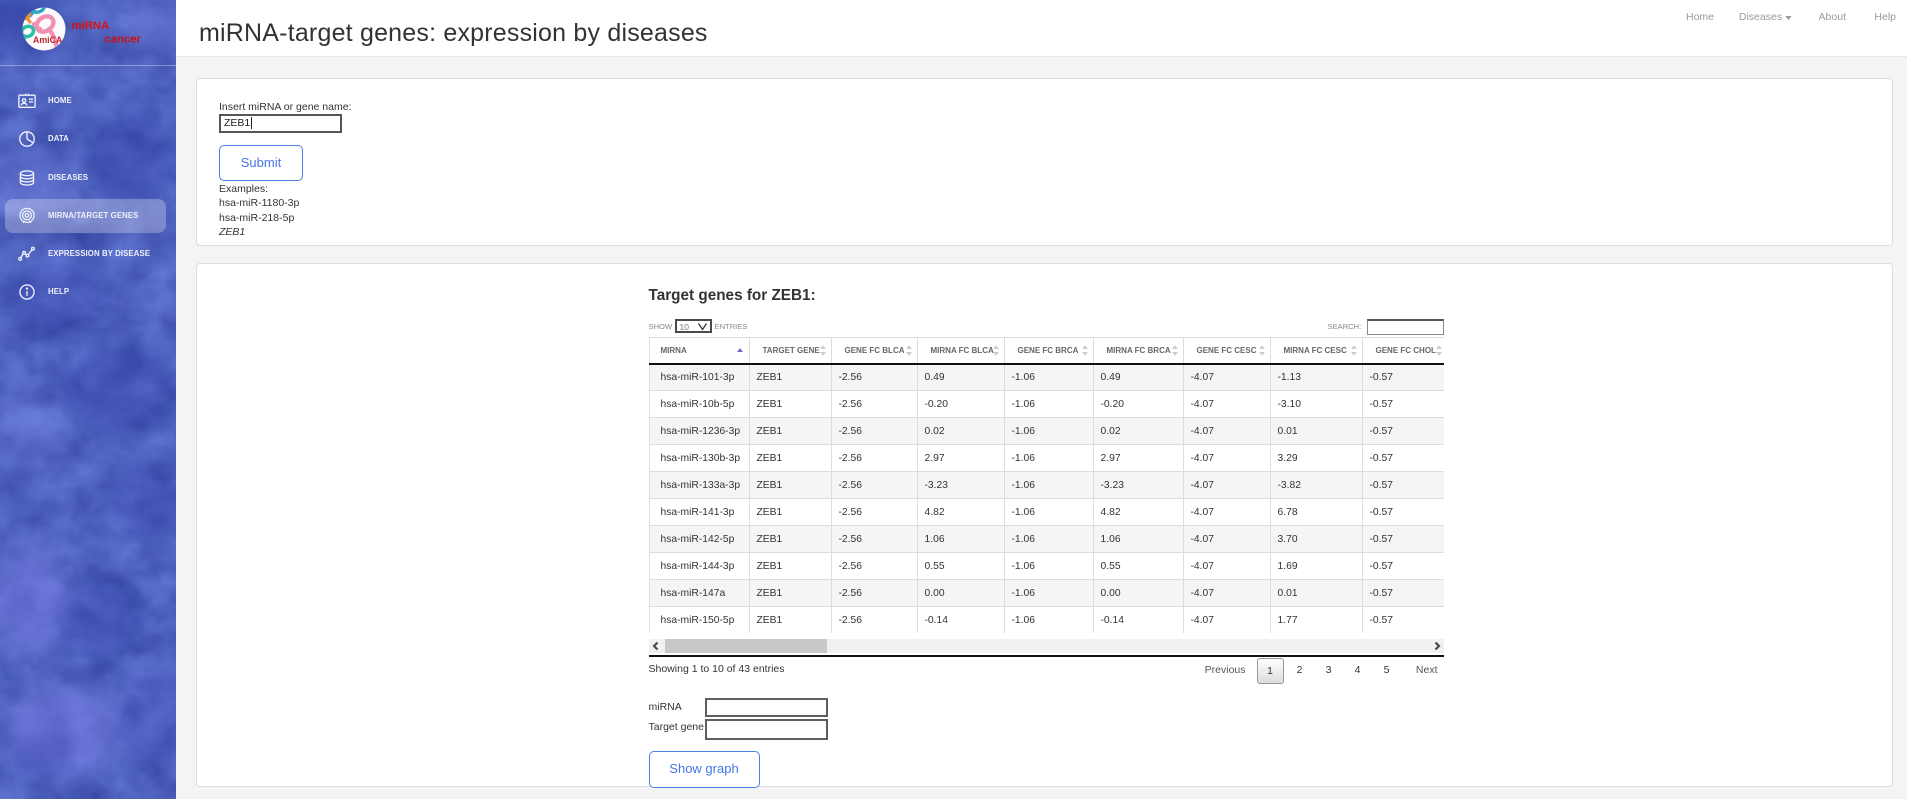 This screenshot has height=799, width=1907. I want to click on svg-text: cancer, so click(123, 40).